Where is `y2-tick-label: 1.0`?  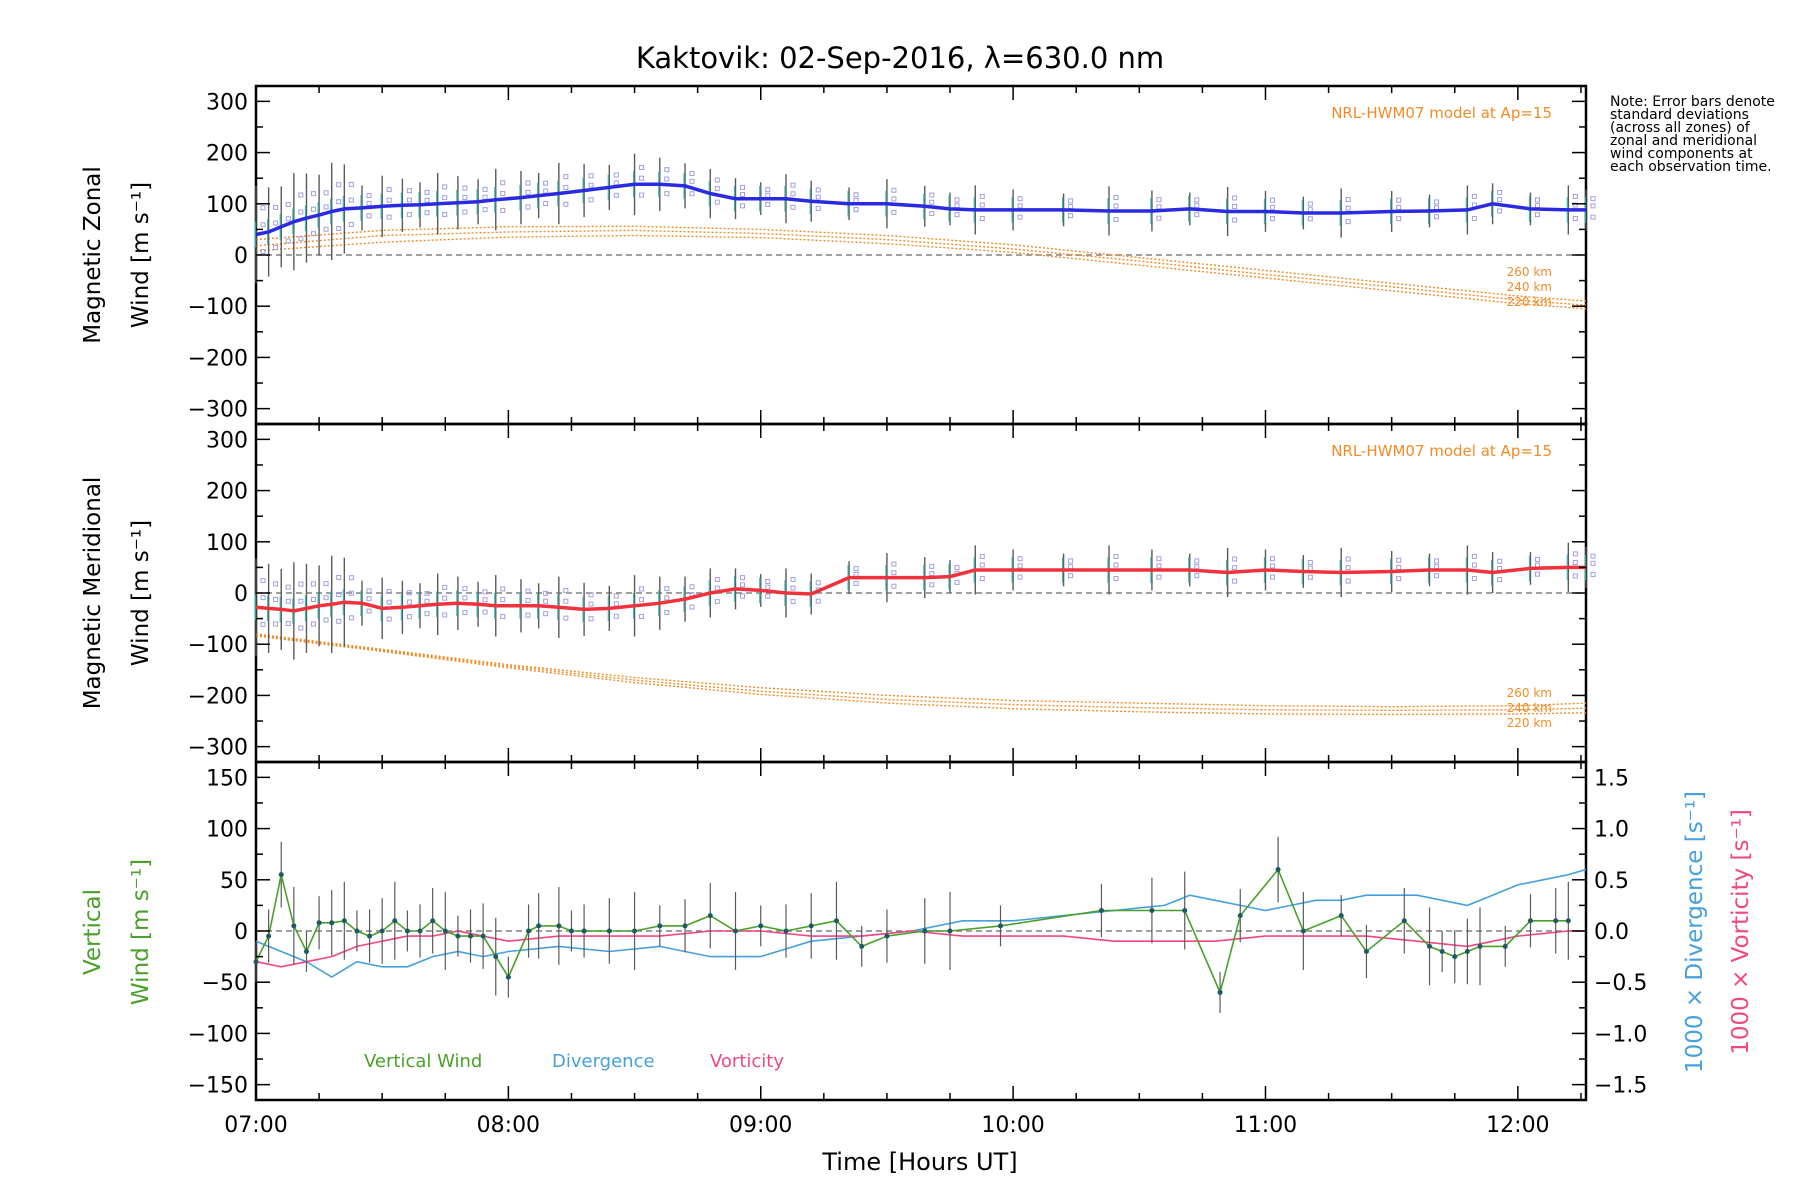
y2-tick-label: 1.0 is located at coordinates (1611, 830).